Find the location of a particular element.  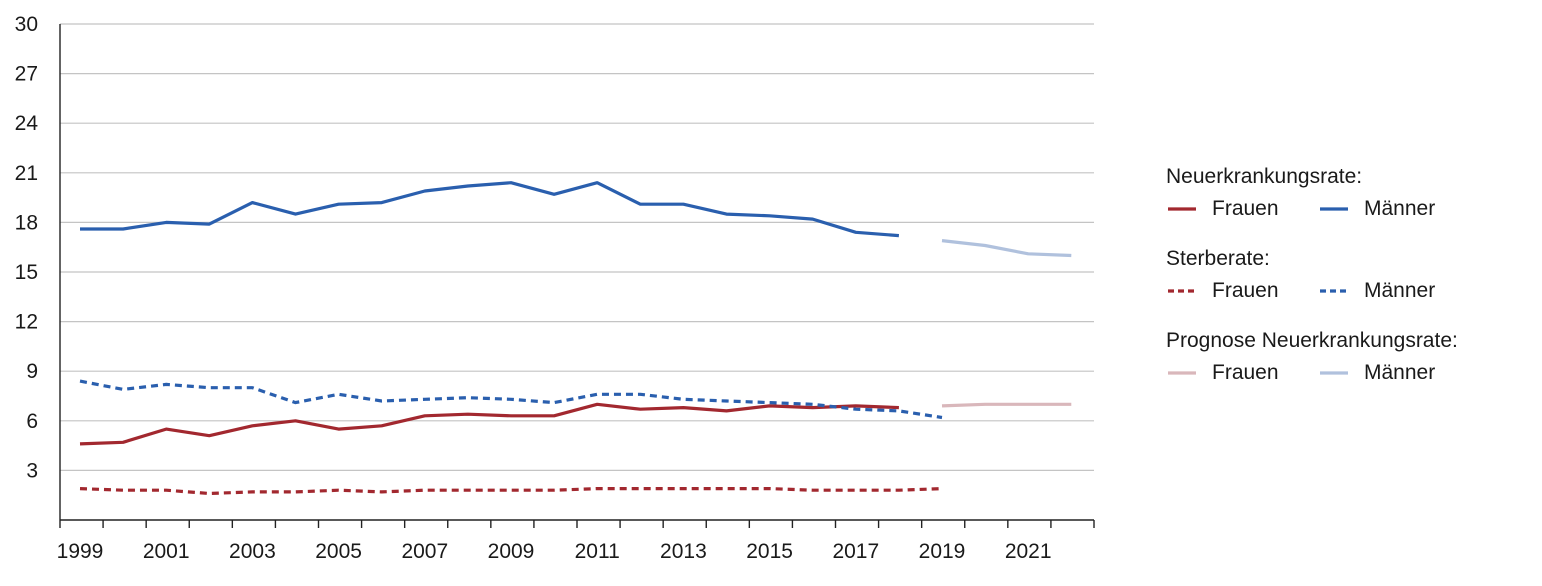

y-tick-label: 15 is located at coordinates (26, 272).